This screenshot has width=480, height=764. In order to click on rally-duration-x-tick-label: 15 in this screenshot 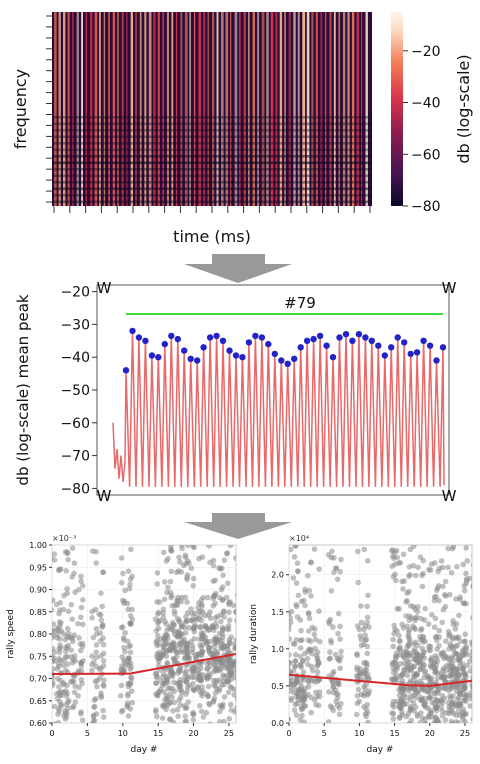, I will do `click(395, 733)`.